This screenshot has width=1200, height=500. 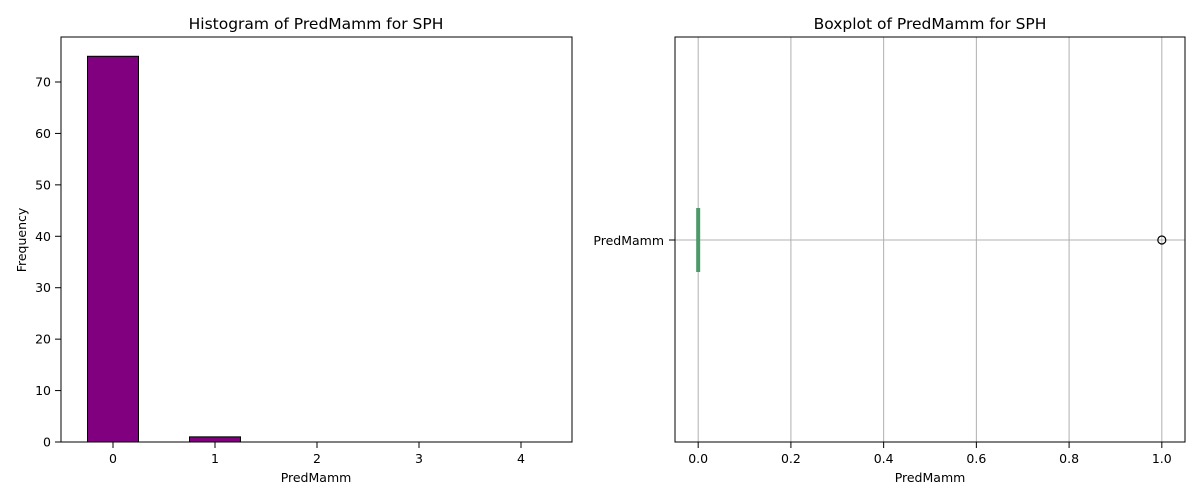 I want to click on histogram-bars, so click(x=164, y=249).